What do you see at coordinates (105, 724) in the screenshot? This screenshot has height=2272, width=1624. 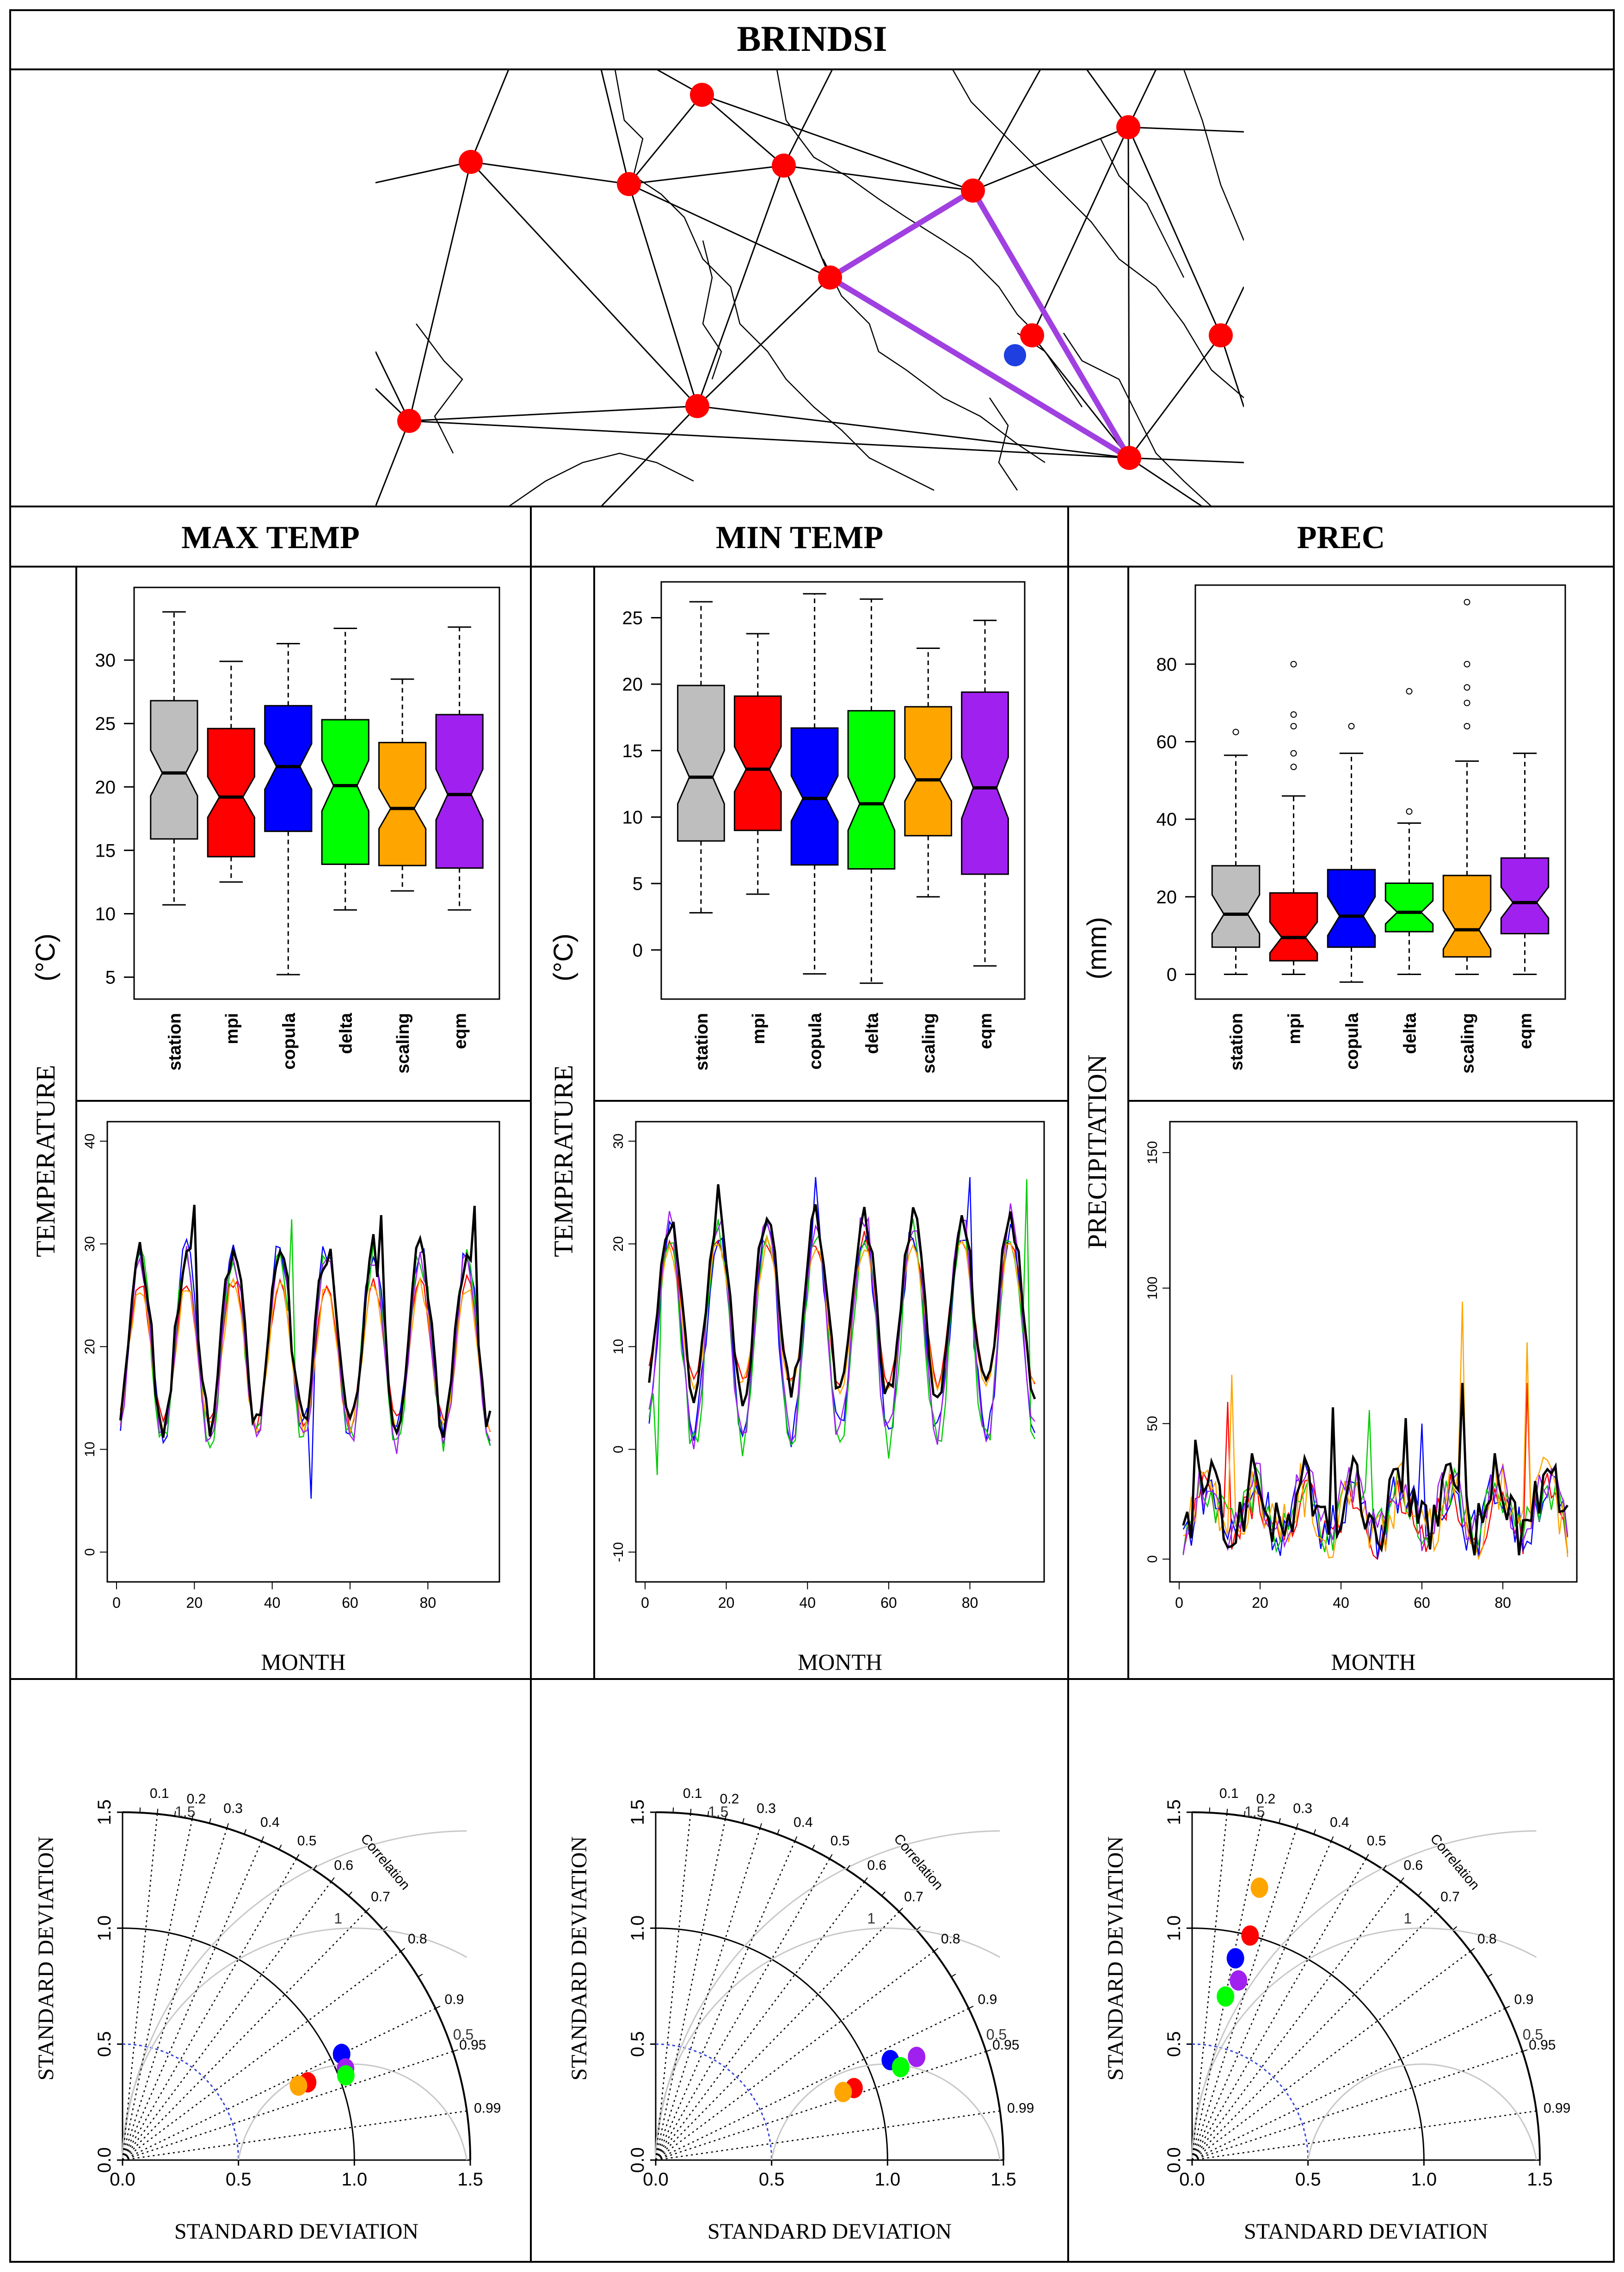 I see `y-tick-label: 25` at bounding box center [105, 724].